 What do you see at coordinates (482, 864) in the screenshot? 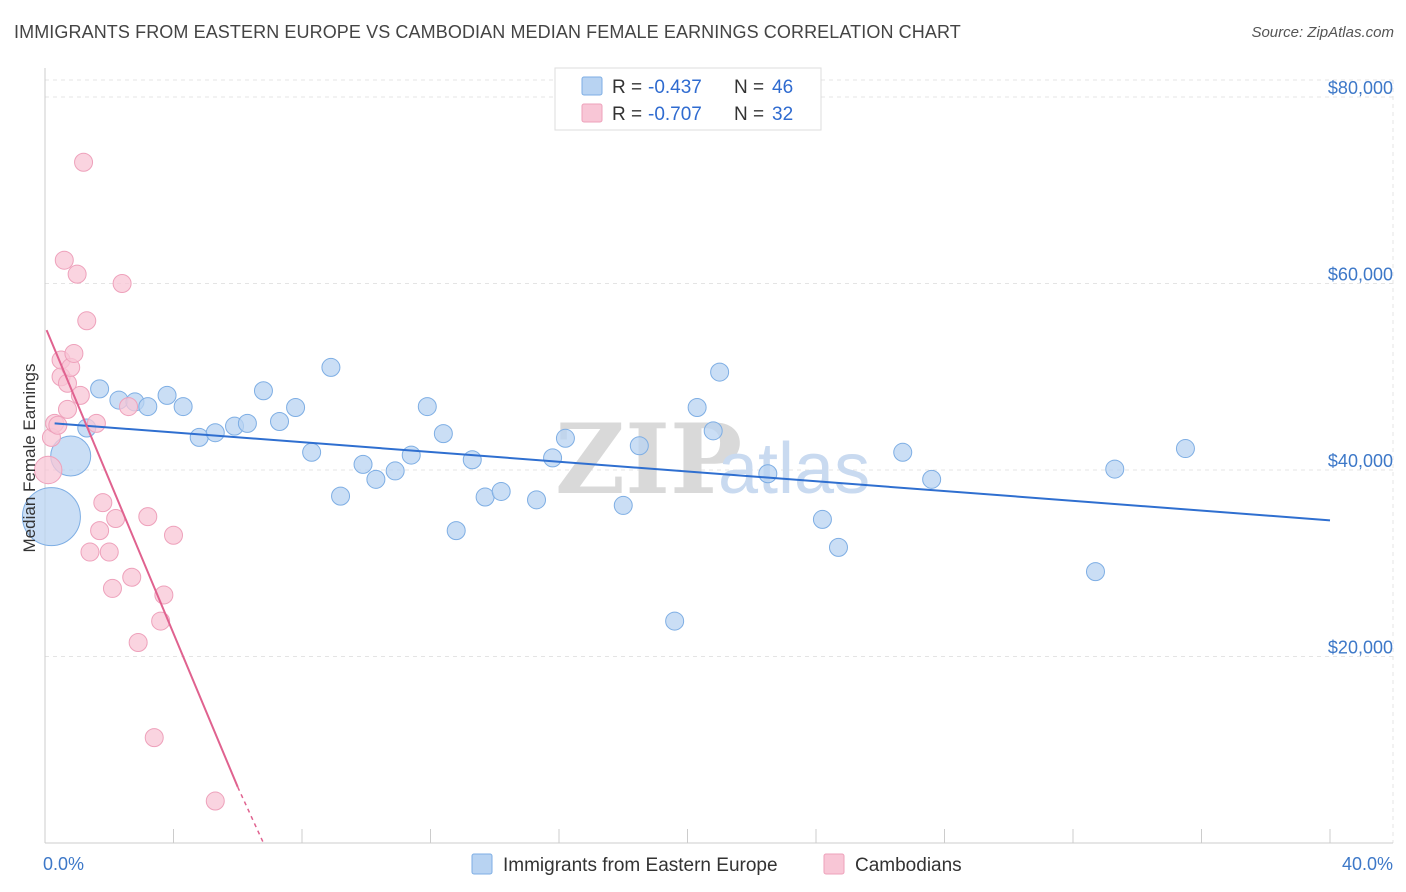
I see `series-legend-swatch-blue` at bounding box center [482, 864].